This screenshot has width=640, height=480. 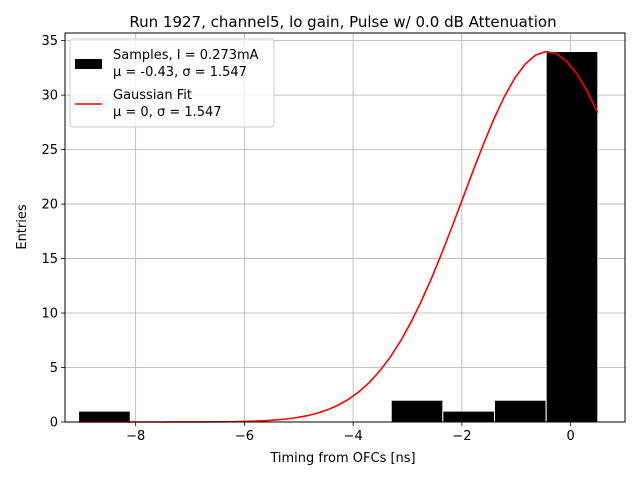 What do you see at coordinates (54, 368) in the screenshot?
I see `y-tick-label: 5` at bounding box center [54, 368].